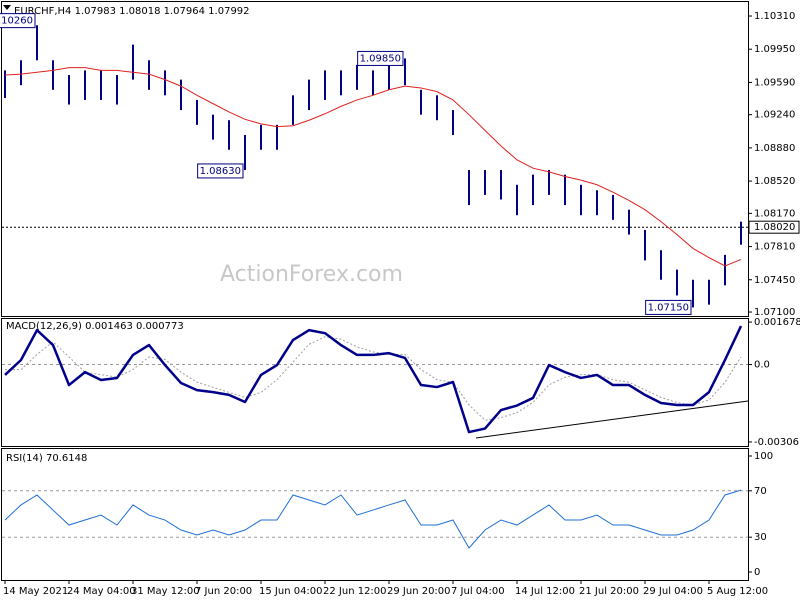 Image resolution: width=800 pixels, height=600 pixels. What do you see at coordinates (673, 591) in the screenshot?
I see `x-tick-label: 29 Jul 04:00` at bounding box center [673, 591].